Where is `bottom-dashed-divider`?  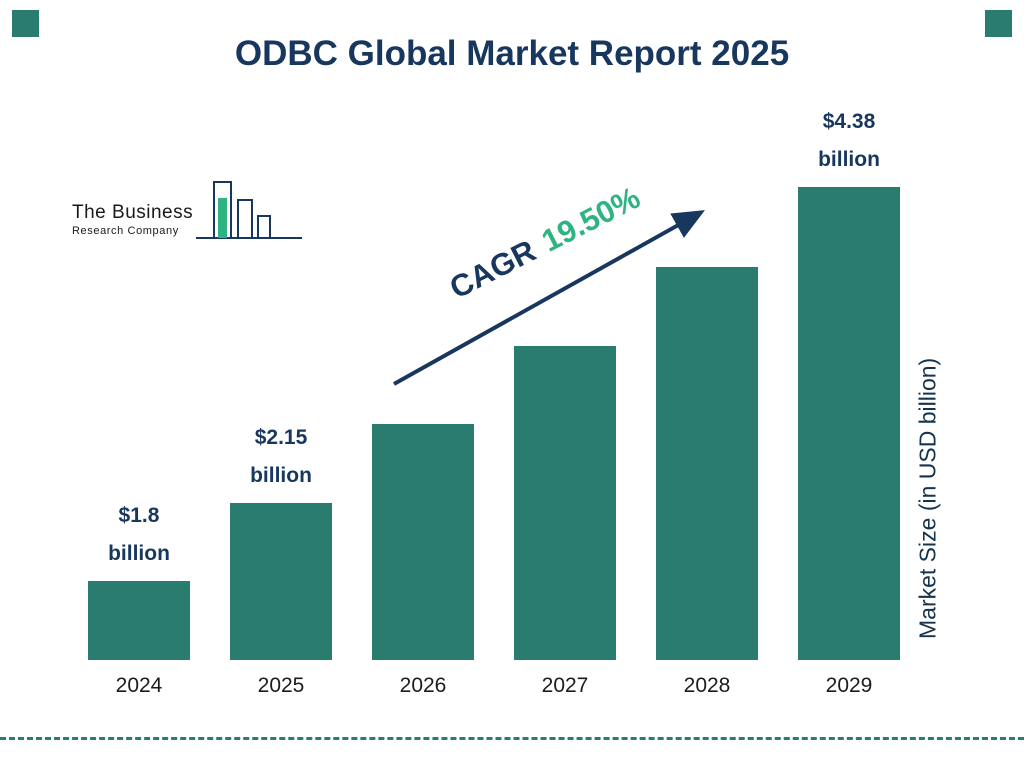 bottom-dashed-divider is located at coordinates (512, 738).